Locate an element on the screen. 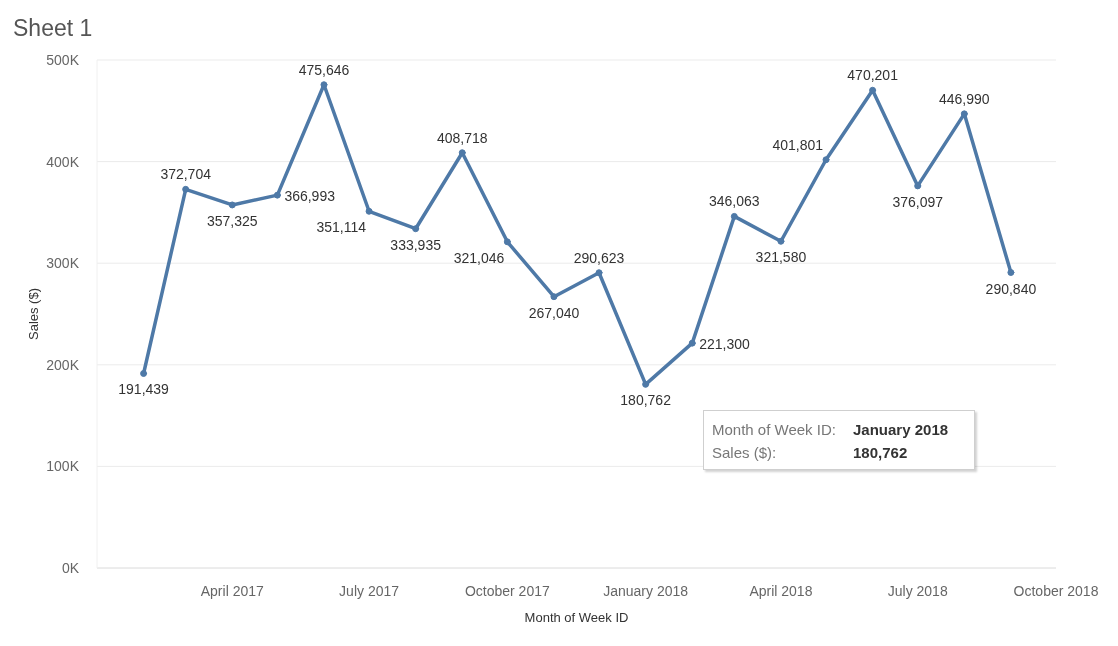 The width and height of the screenshot is (1118, 646). data-label: 321,046 is located at coordinates (479, 257).